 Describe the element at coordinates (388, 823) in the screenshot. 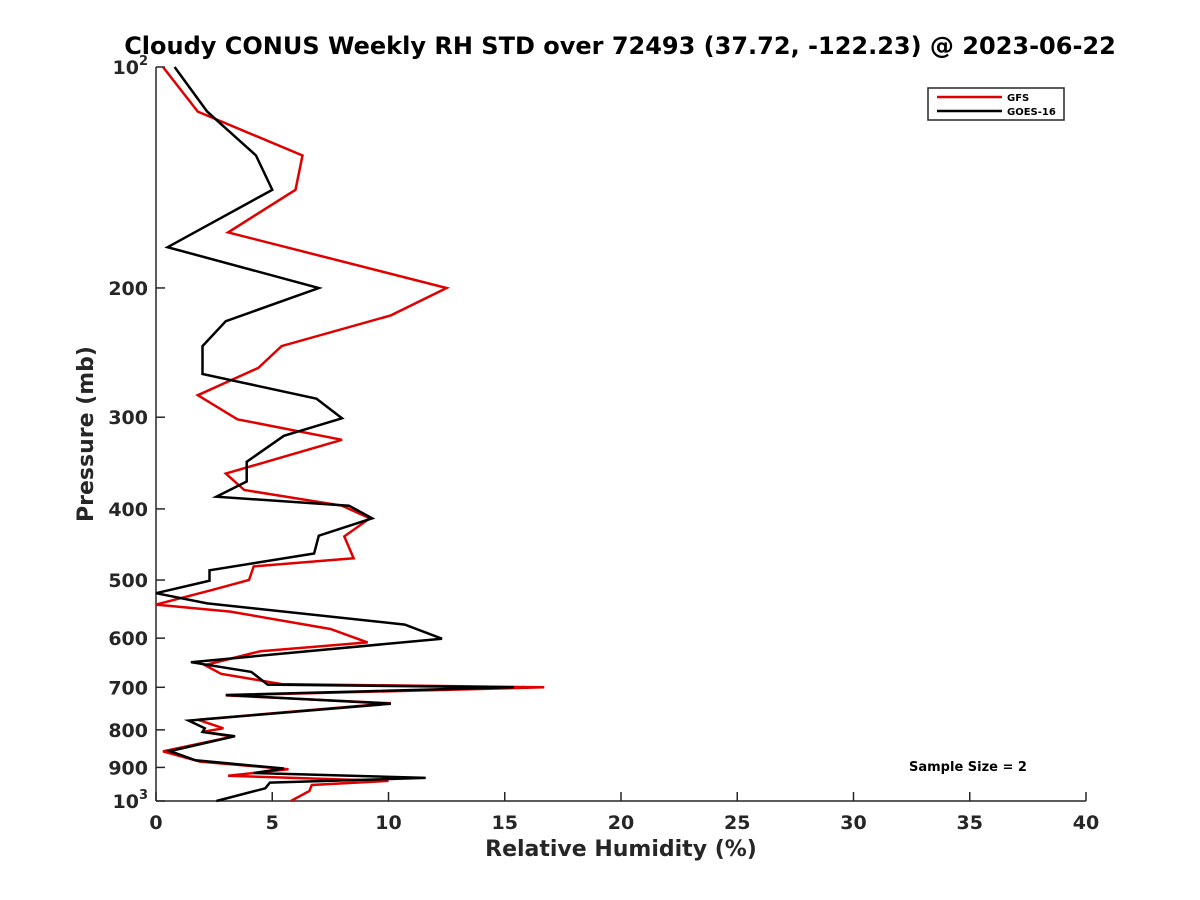

I see `x-tick-label: 10` at that location.